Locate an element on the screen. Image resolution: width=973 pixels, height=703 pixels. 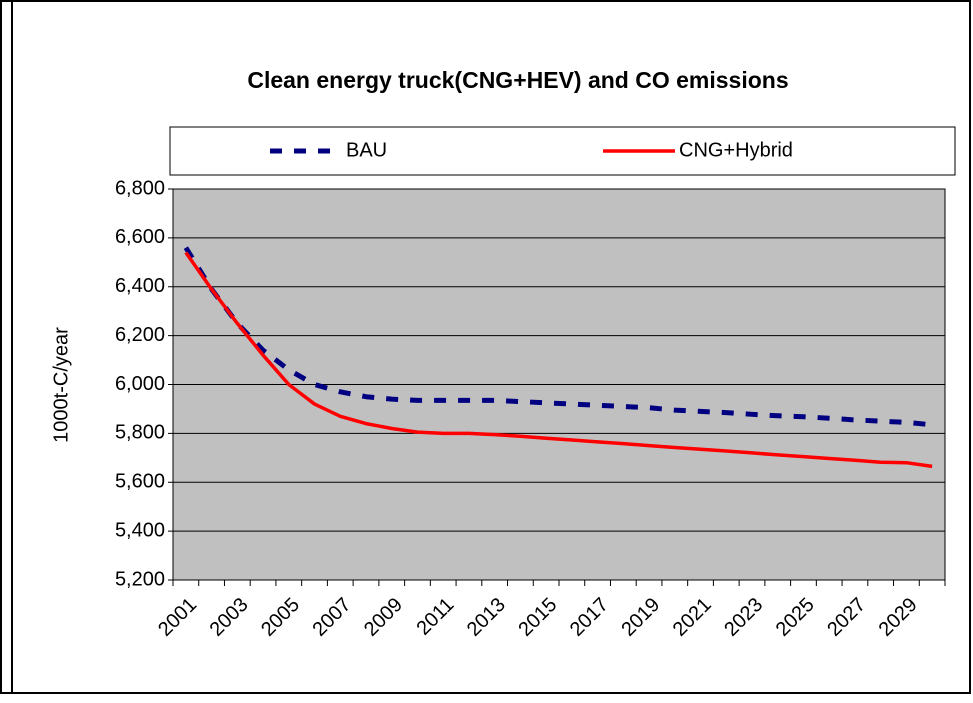
legend-label: BAU is located at coordinates (366, 150).